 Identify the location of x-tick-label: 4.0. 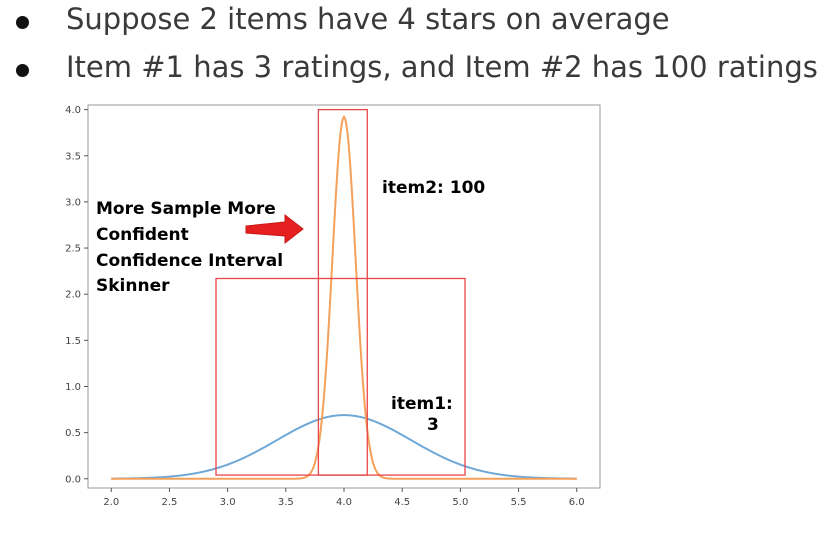
(344, 502).